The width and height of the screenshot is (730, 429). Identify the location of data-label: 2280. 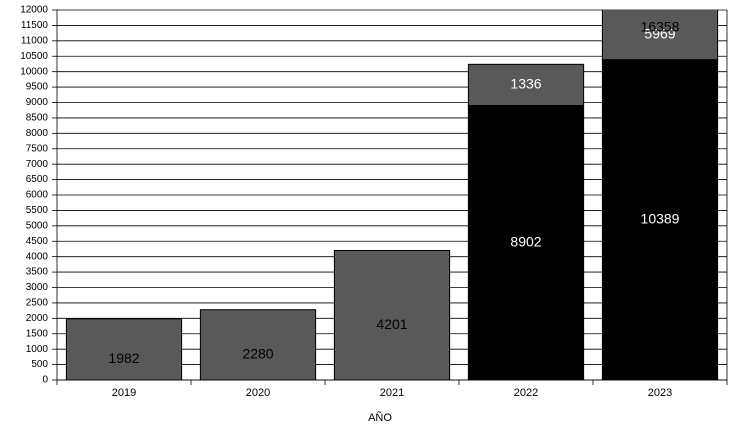
(257, 354).